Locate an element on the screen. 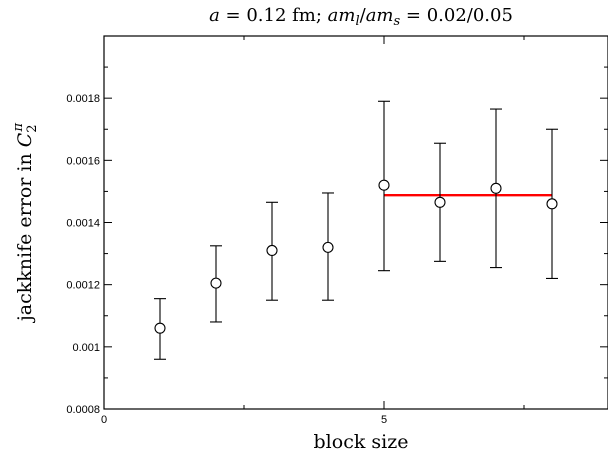 The width and height of the screenshot is (608, 461). y-tick-label: 0.0008 is located at coordinates (83, 410).